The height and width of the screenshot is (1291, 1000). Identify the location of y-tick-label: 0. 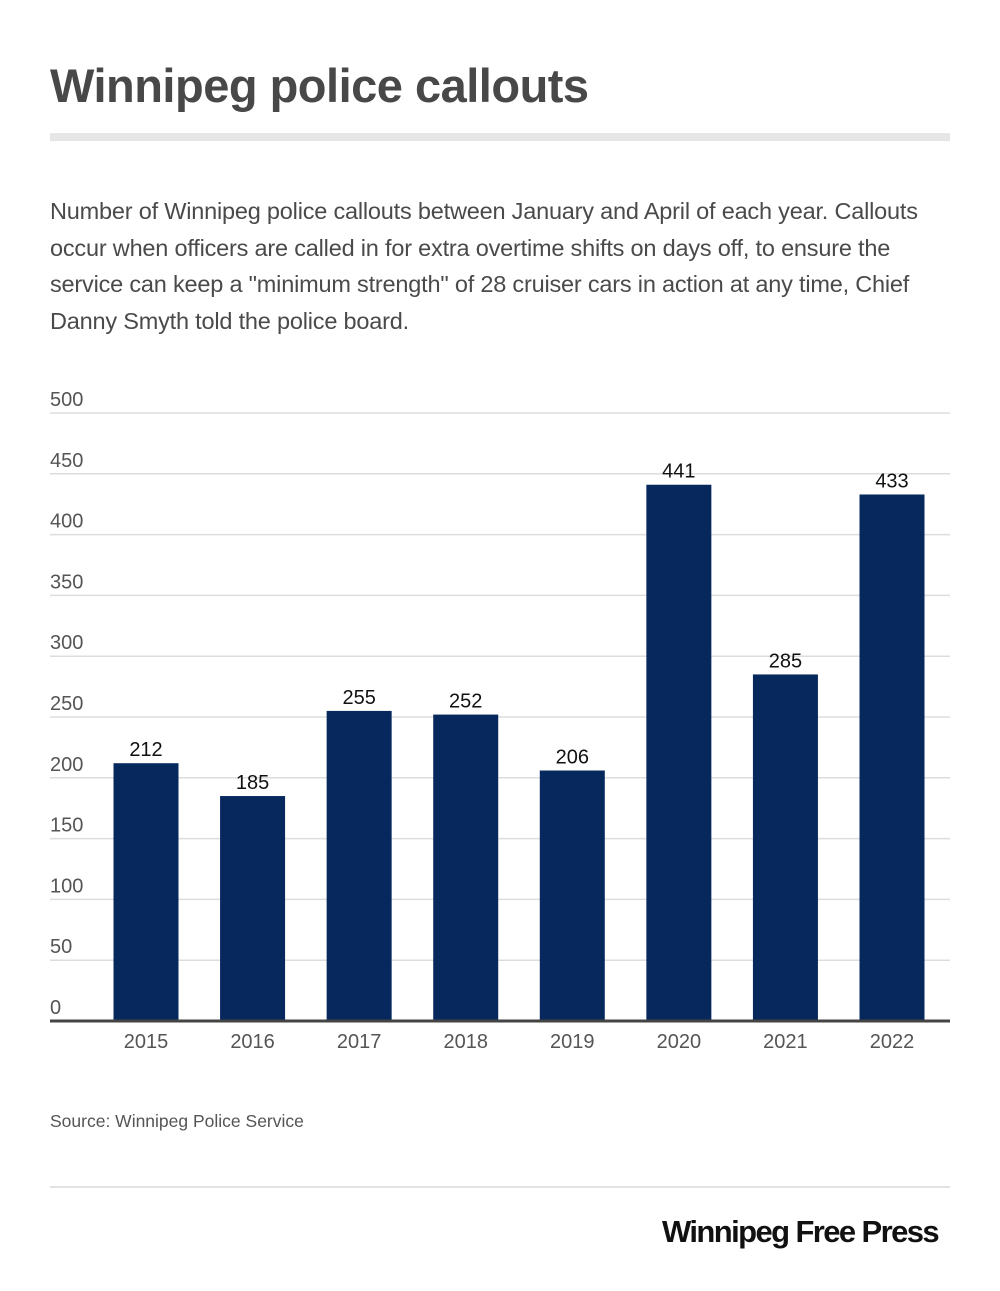
(55, 1008).